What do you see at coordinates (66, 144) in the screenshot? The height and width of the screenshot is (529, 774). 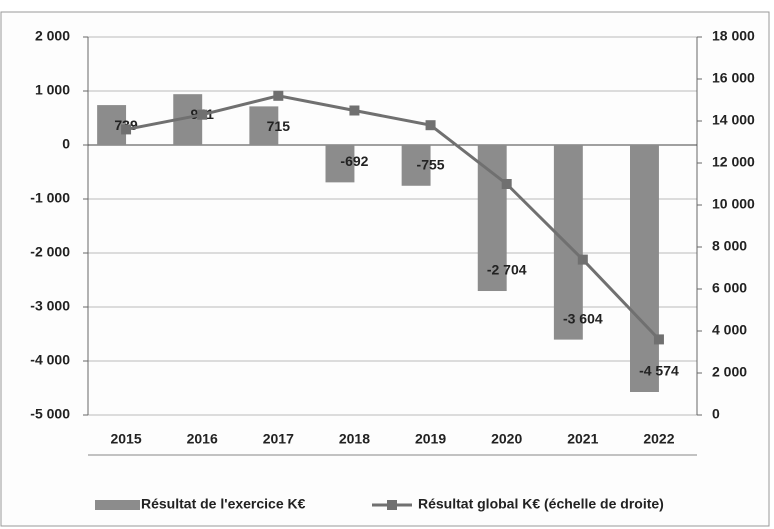 I see `y-tick-label: 0` at bounding box center [66, 144].